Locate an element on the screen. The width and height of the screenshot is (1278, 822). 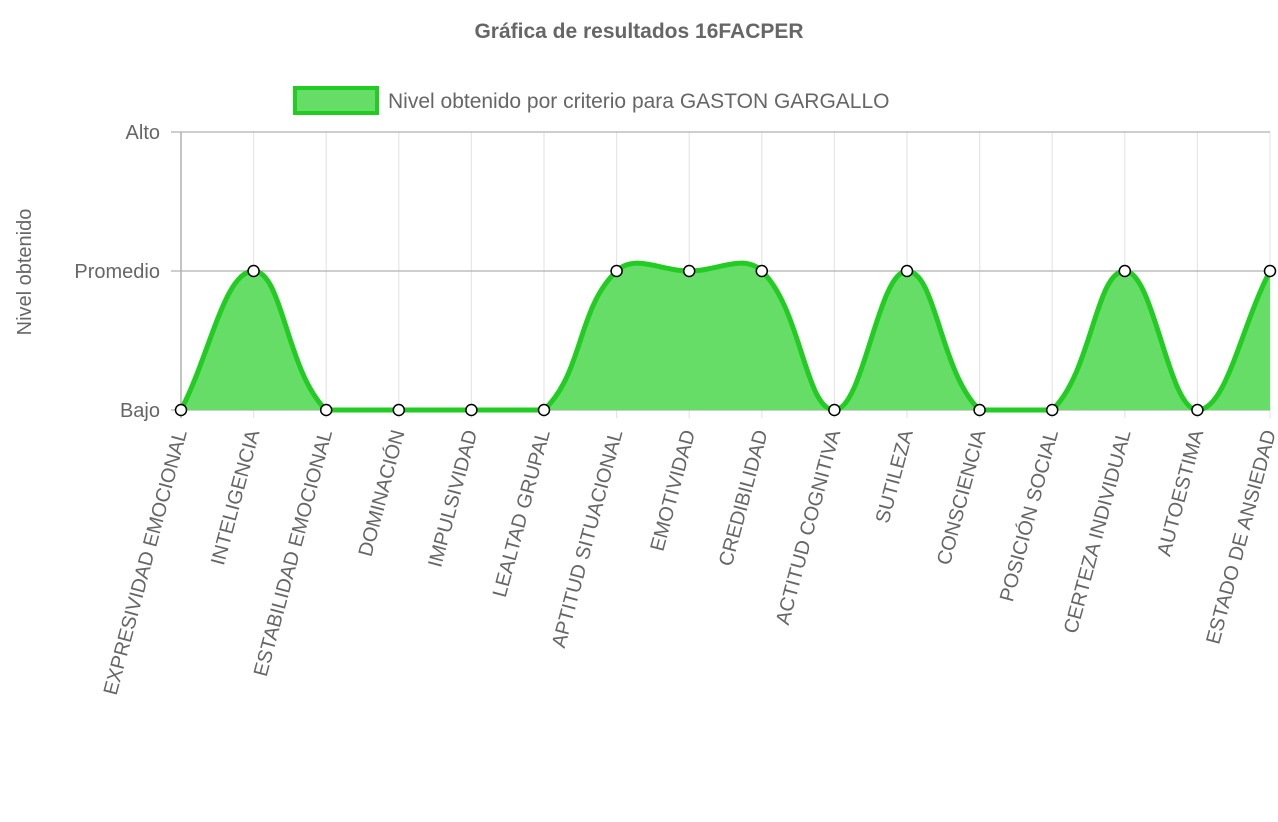
x-tick-label: SUTILEZA is located at coordinates (895, 476).